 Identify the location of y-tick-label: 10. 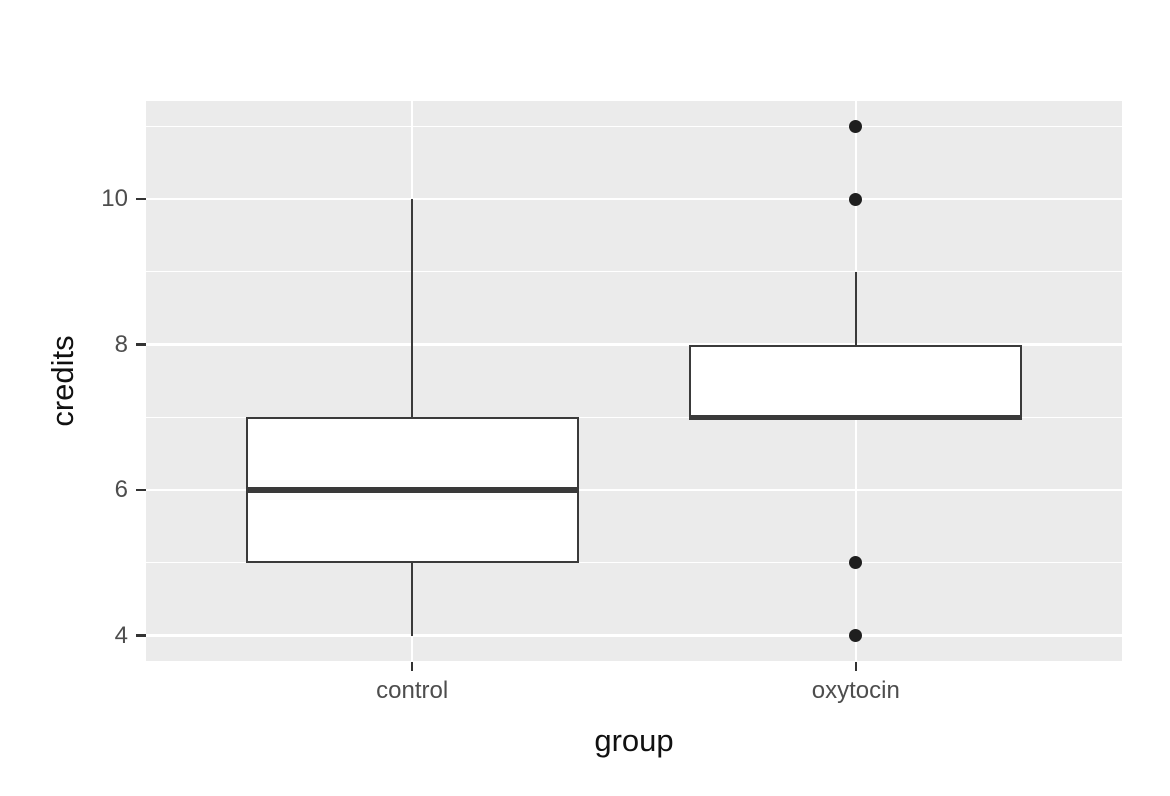
(114, 199).